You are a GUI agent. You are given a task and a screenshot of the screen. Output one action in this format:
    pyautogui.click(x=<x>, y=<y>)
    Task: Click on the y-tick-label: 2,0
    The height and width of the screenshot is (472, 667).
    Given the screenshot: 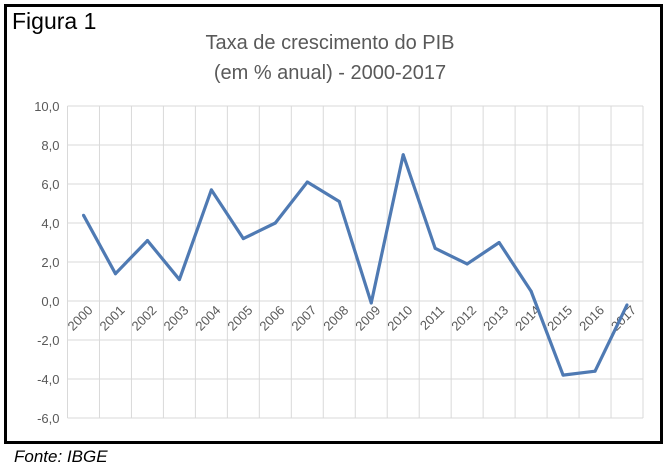 What is the action you would take?
    pyautogui.click(x=50, y=262)
    